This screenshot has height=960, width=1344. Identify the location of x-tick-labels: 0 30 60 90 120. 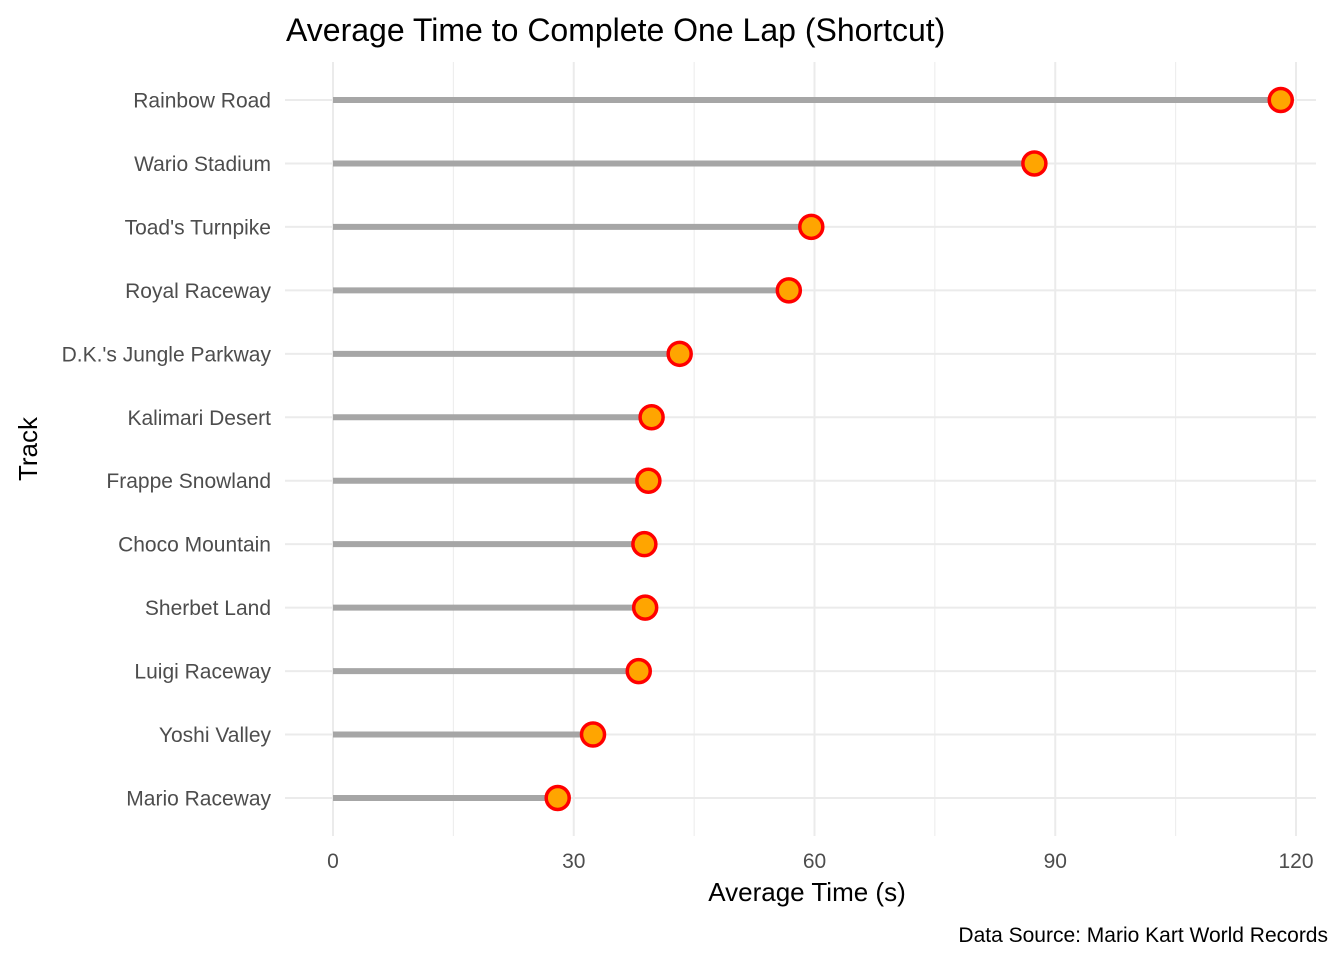
(820, 861).